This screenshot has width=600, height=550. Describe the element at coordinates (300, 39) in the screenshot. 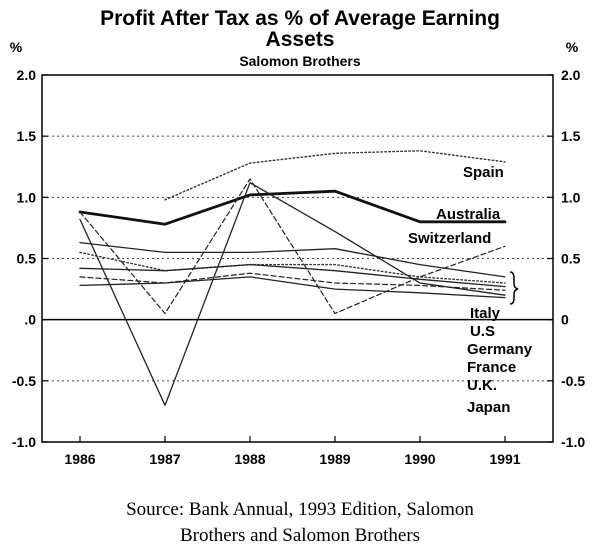

I see `chart-title-line-2: Assets` at that location.